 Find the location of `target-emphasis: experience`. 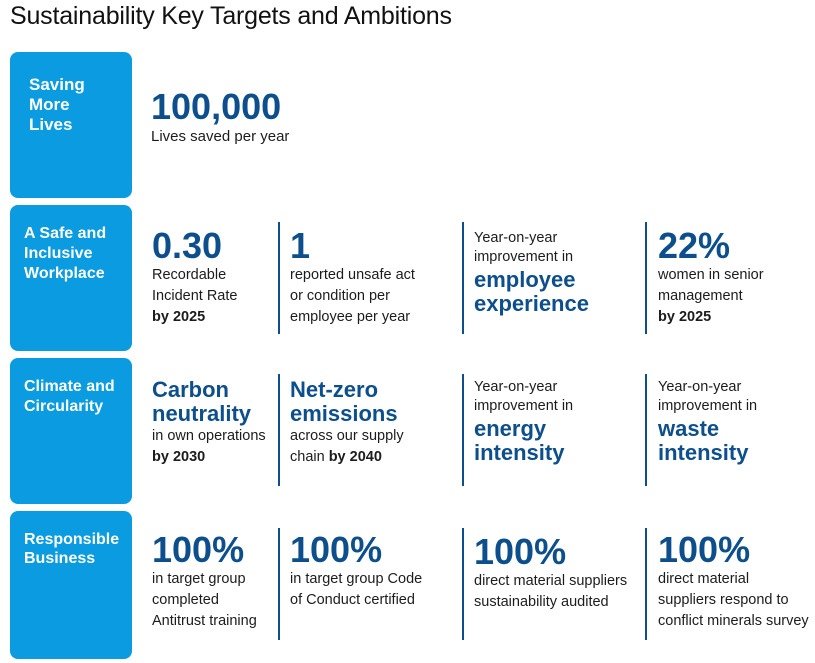

target-emphasis: experience is located at coordinates (531, 303).